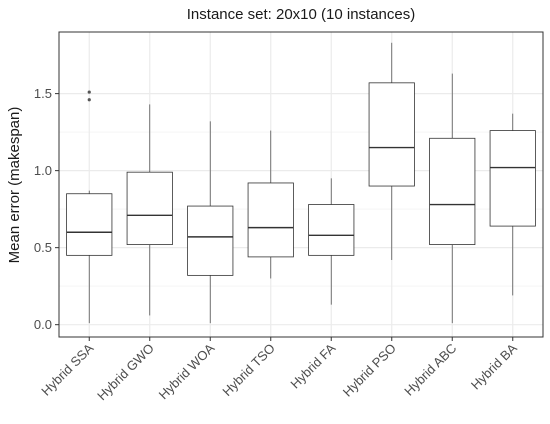  I want to click on boxplot-hybrid-fa, so click(331, 241).